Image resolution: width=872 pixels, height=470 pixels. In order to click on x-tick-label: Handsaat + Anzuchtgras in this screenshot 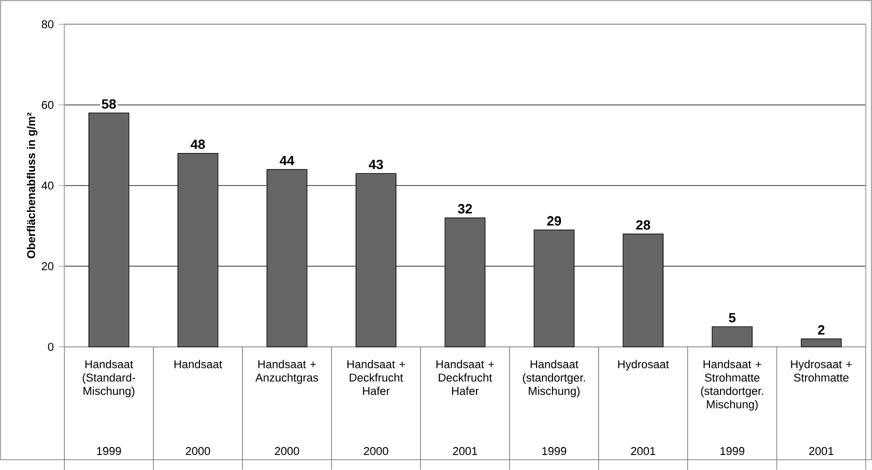, I will do `click(286, 372)`.